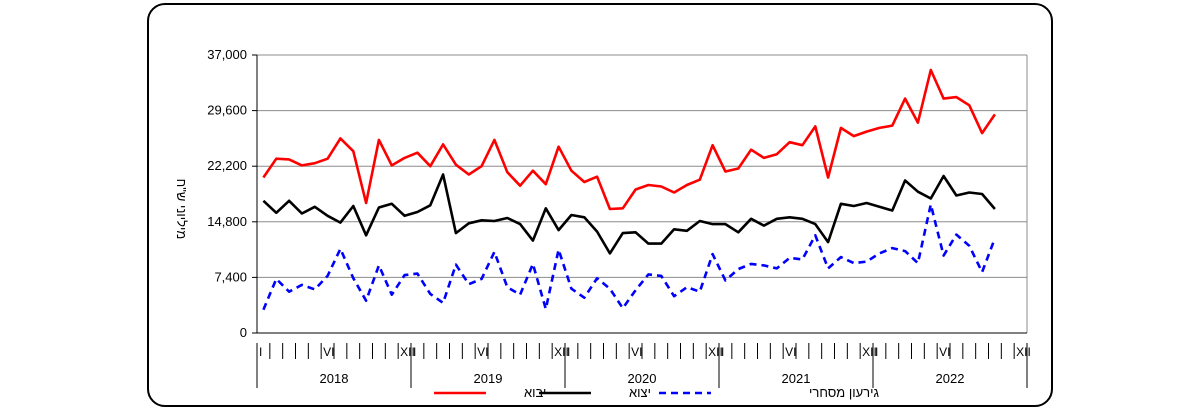  I want to click on y-axis-ticks: 0 7,400 14,800 22,200 29,600 37,000, so click(232, 193).